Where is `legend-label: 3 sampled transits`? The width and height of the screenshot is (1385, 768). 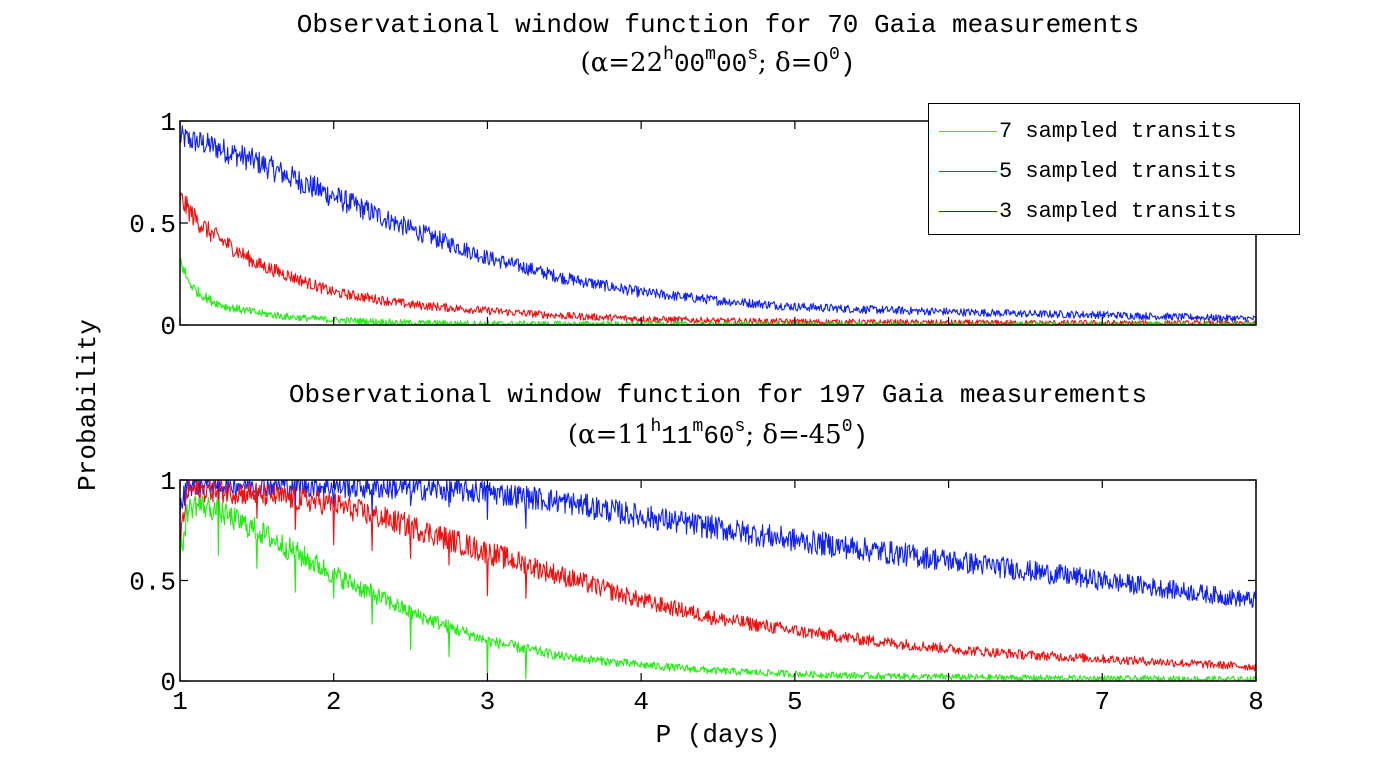 legend-label: 3 sampled transits is located at coordinates (1118, 211).